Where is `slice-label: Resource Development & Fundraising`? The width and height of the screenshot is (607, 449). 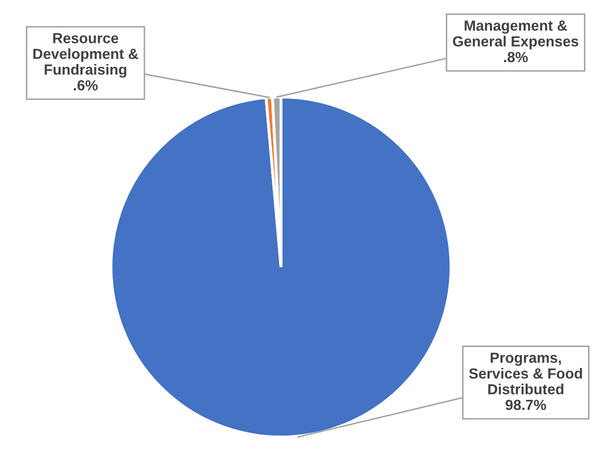
slice-label: Resource Development & Fundraising is located at coordinates (85, 55).